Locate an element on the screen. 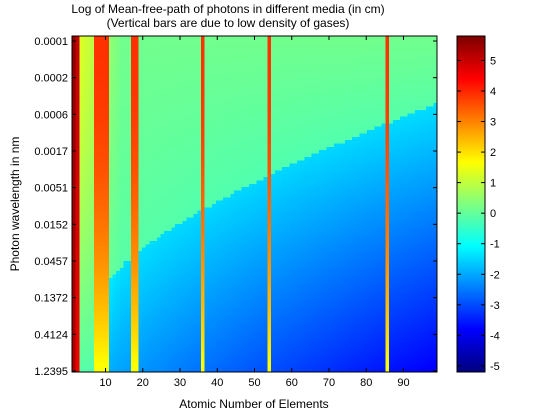 The image size is (560, 420). colorbar-ticks: 5 4 3 2 1 0 -1 -2 -3 -4 -5 is located at coordinates (478, 214).